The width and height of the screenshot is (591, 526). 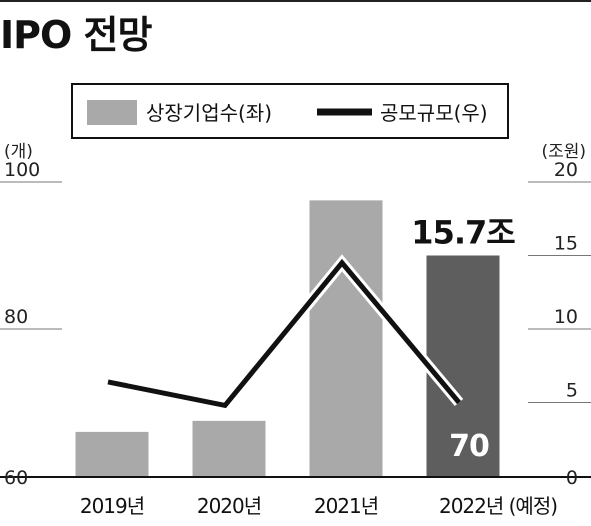 I want to click on right-tick-label: 15, so click(x=566, y=244).